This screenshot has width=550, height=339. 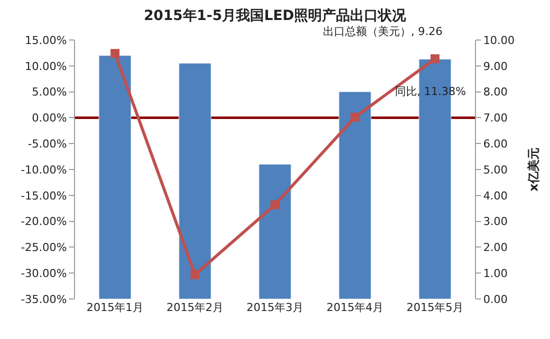 What do you see at coordinates (382, 31) in the screenshot?
I see `text: 出口总额（美元）, 9.26` at bounding box center [382, 31].